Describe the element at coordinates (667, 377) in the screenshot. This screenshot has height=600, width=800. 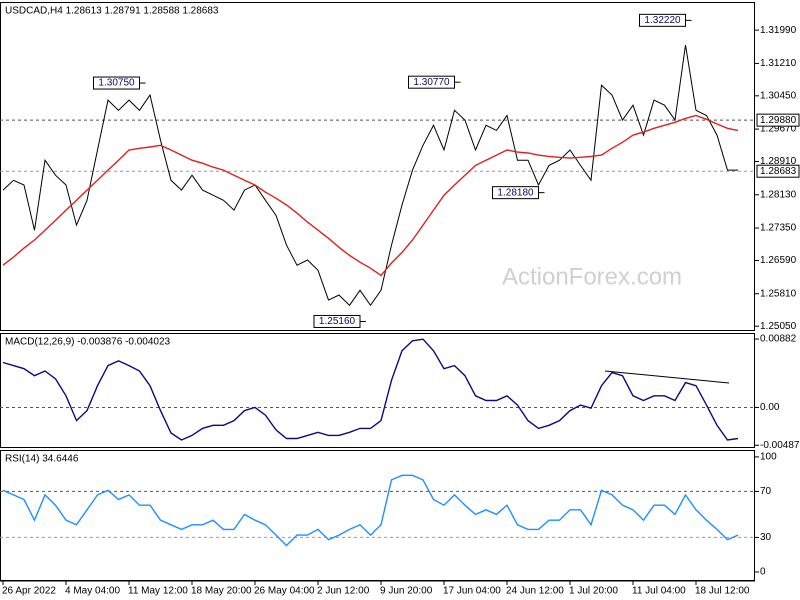
I see `trend-line` at that location.